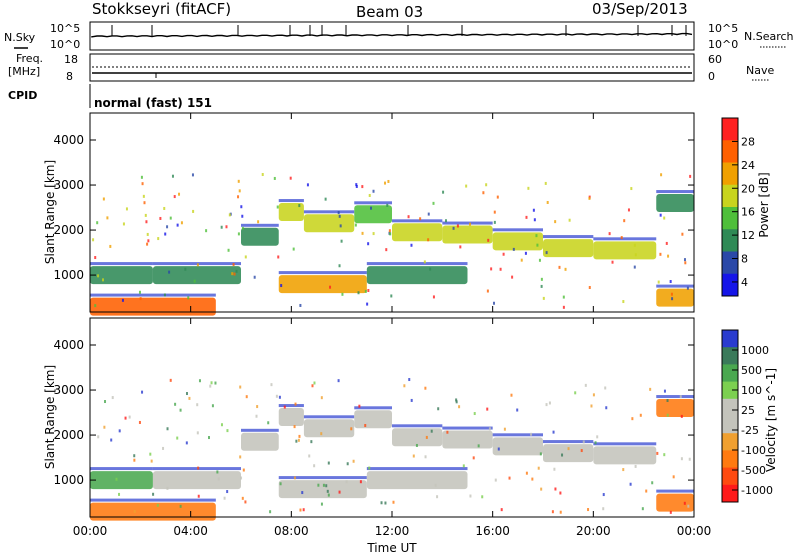 The height and width of the screenshot is (554, 800). What do you see at coordinates (68, 275) in the screenshot?
I see `y-tick-label: 1000` at bounding box center [68, 275].